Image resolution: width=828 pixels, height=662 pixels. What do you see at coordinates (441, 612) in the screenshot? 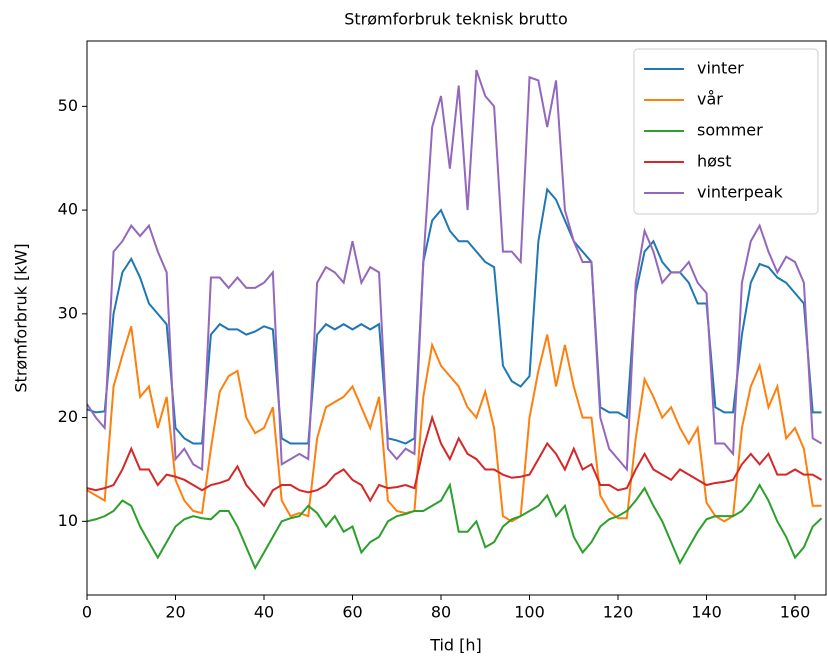
I see `x-tick-label: 80` at bounding box center [441, 612].